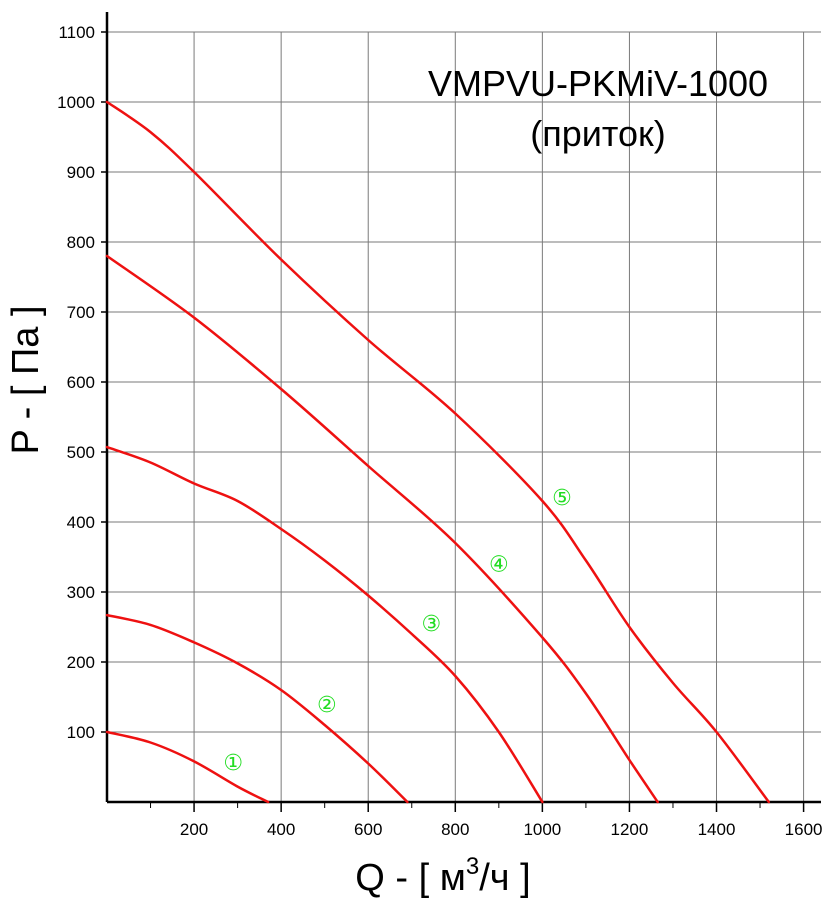 The height and width of the screenshot is (900, 838). What do you see at coordinates (76, 32) in the screenshot?
I see `y-tick-label: 1100` at bounding box center [76, 32].